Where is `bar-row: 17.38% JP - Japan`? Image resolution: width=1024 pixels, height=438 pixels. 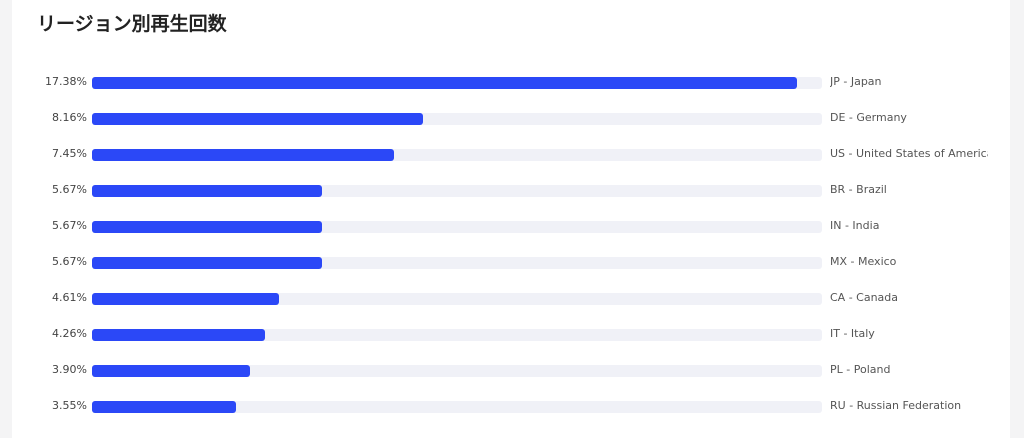 bar-row: 17.38% JP - Japan is located at coordinates (511, 82).